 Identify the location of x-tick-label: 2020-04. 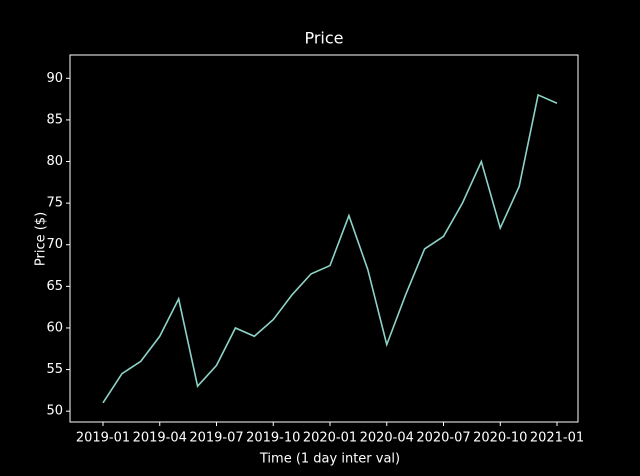
(387, 438).